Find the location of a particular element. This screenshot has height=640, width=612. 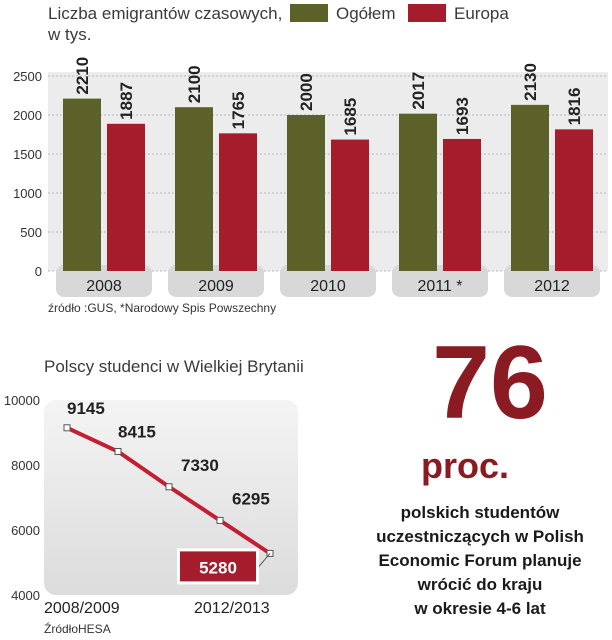

callout-line-5: w okresie 4-6 lat is located at coordinates (479, 608).